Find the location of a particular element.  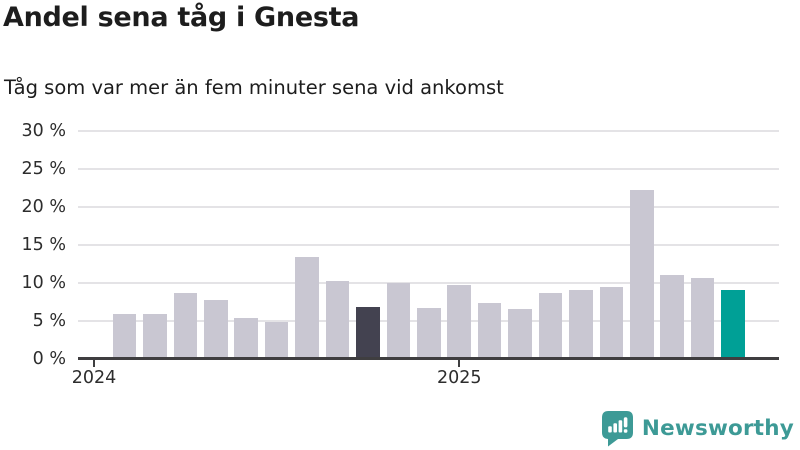

x-axis-tick-label: 2024 is located at coordinates (94, 377).